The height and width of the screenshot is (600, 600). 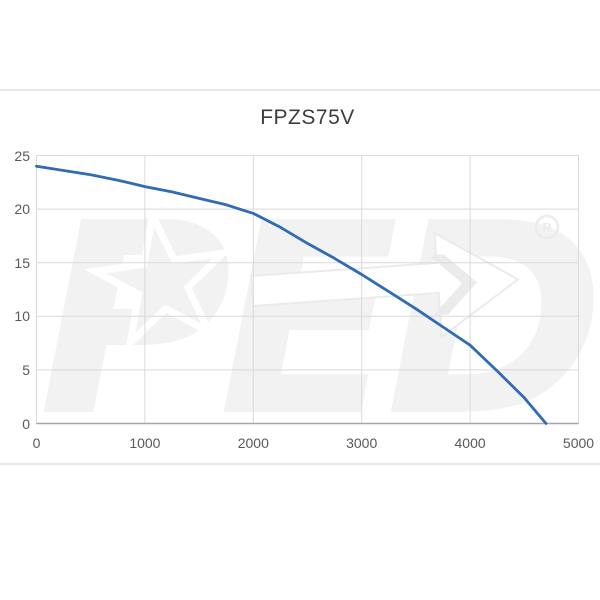 I want to click on chart-title: FPZS75V, so click(x=307, y=117).